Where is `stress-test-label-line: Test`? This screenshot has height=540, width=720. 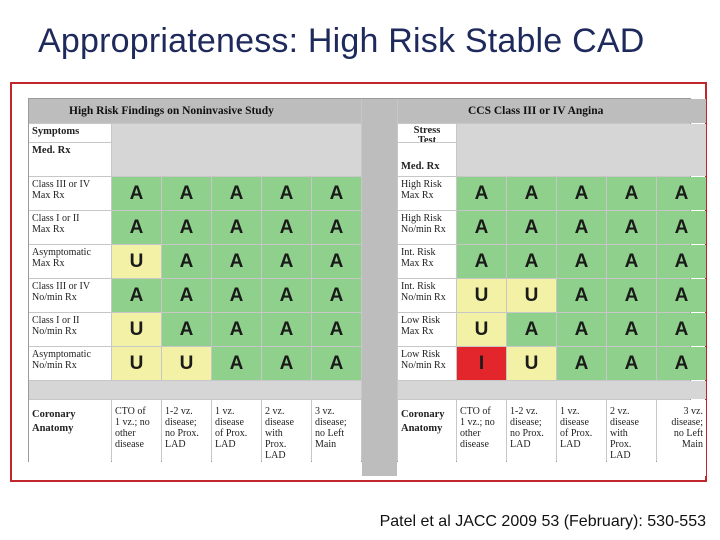
stress-test-label-line: Test is located at coordinates (427, 138).